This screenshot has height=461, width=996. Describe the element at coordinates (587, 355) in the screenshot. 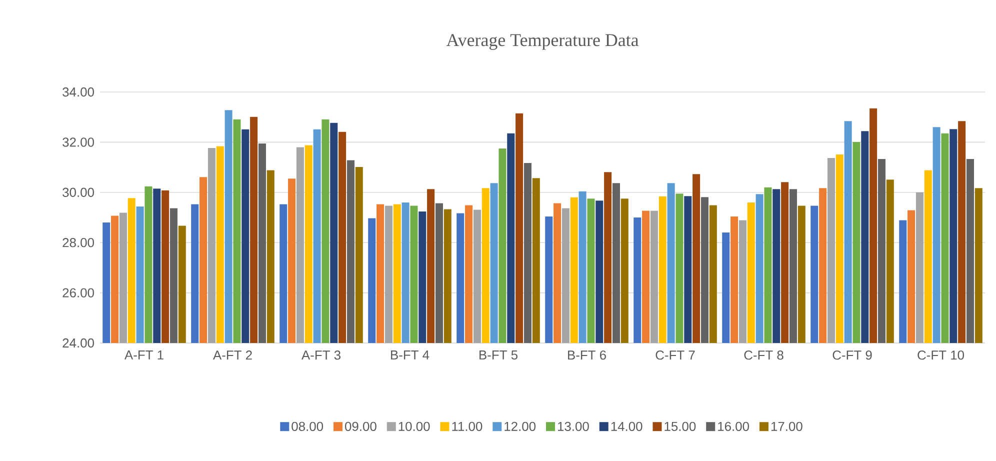

I see `x-tick-label: B-FT 6` at that location.